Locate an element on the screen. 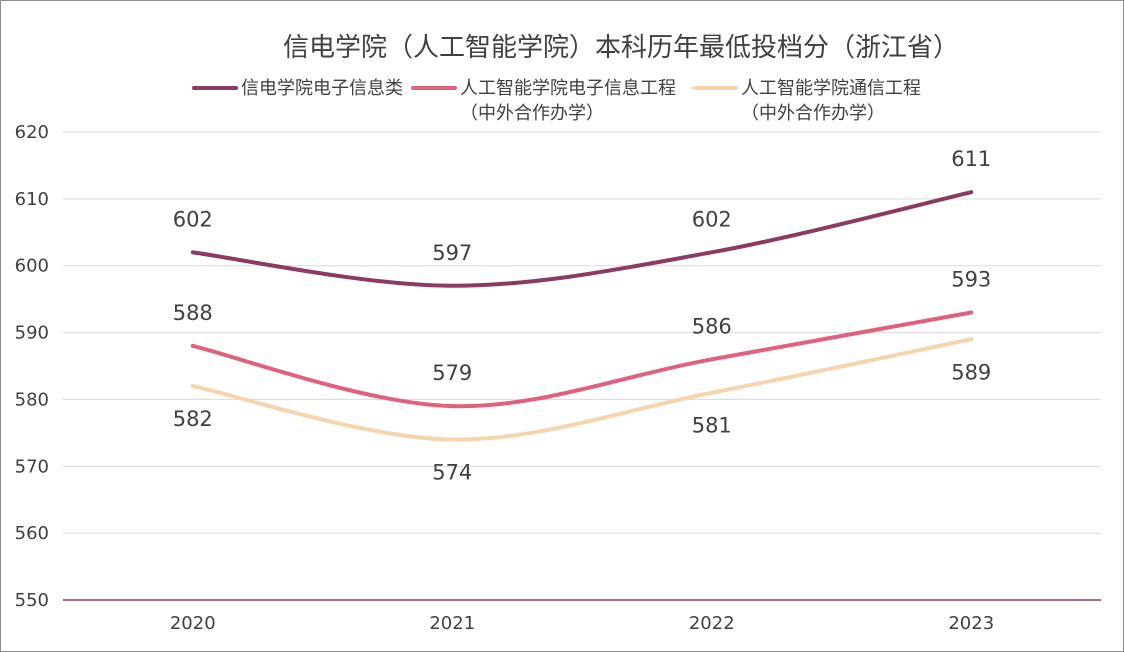 The image size is (1124, 652). y-tick-label-590: 590 is located at coordinates (32, 333).